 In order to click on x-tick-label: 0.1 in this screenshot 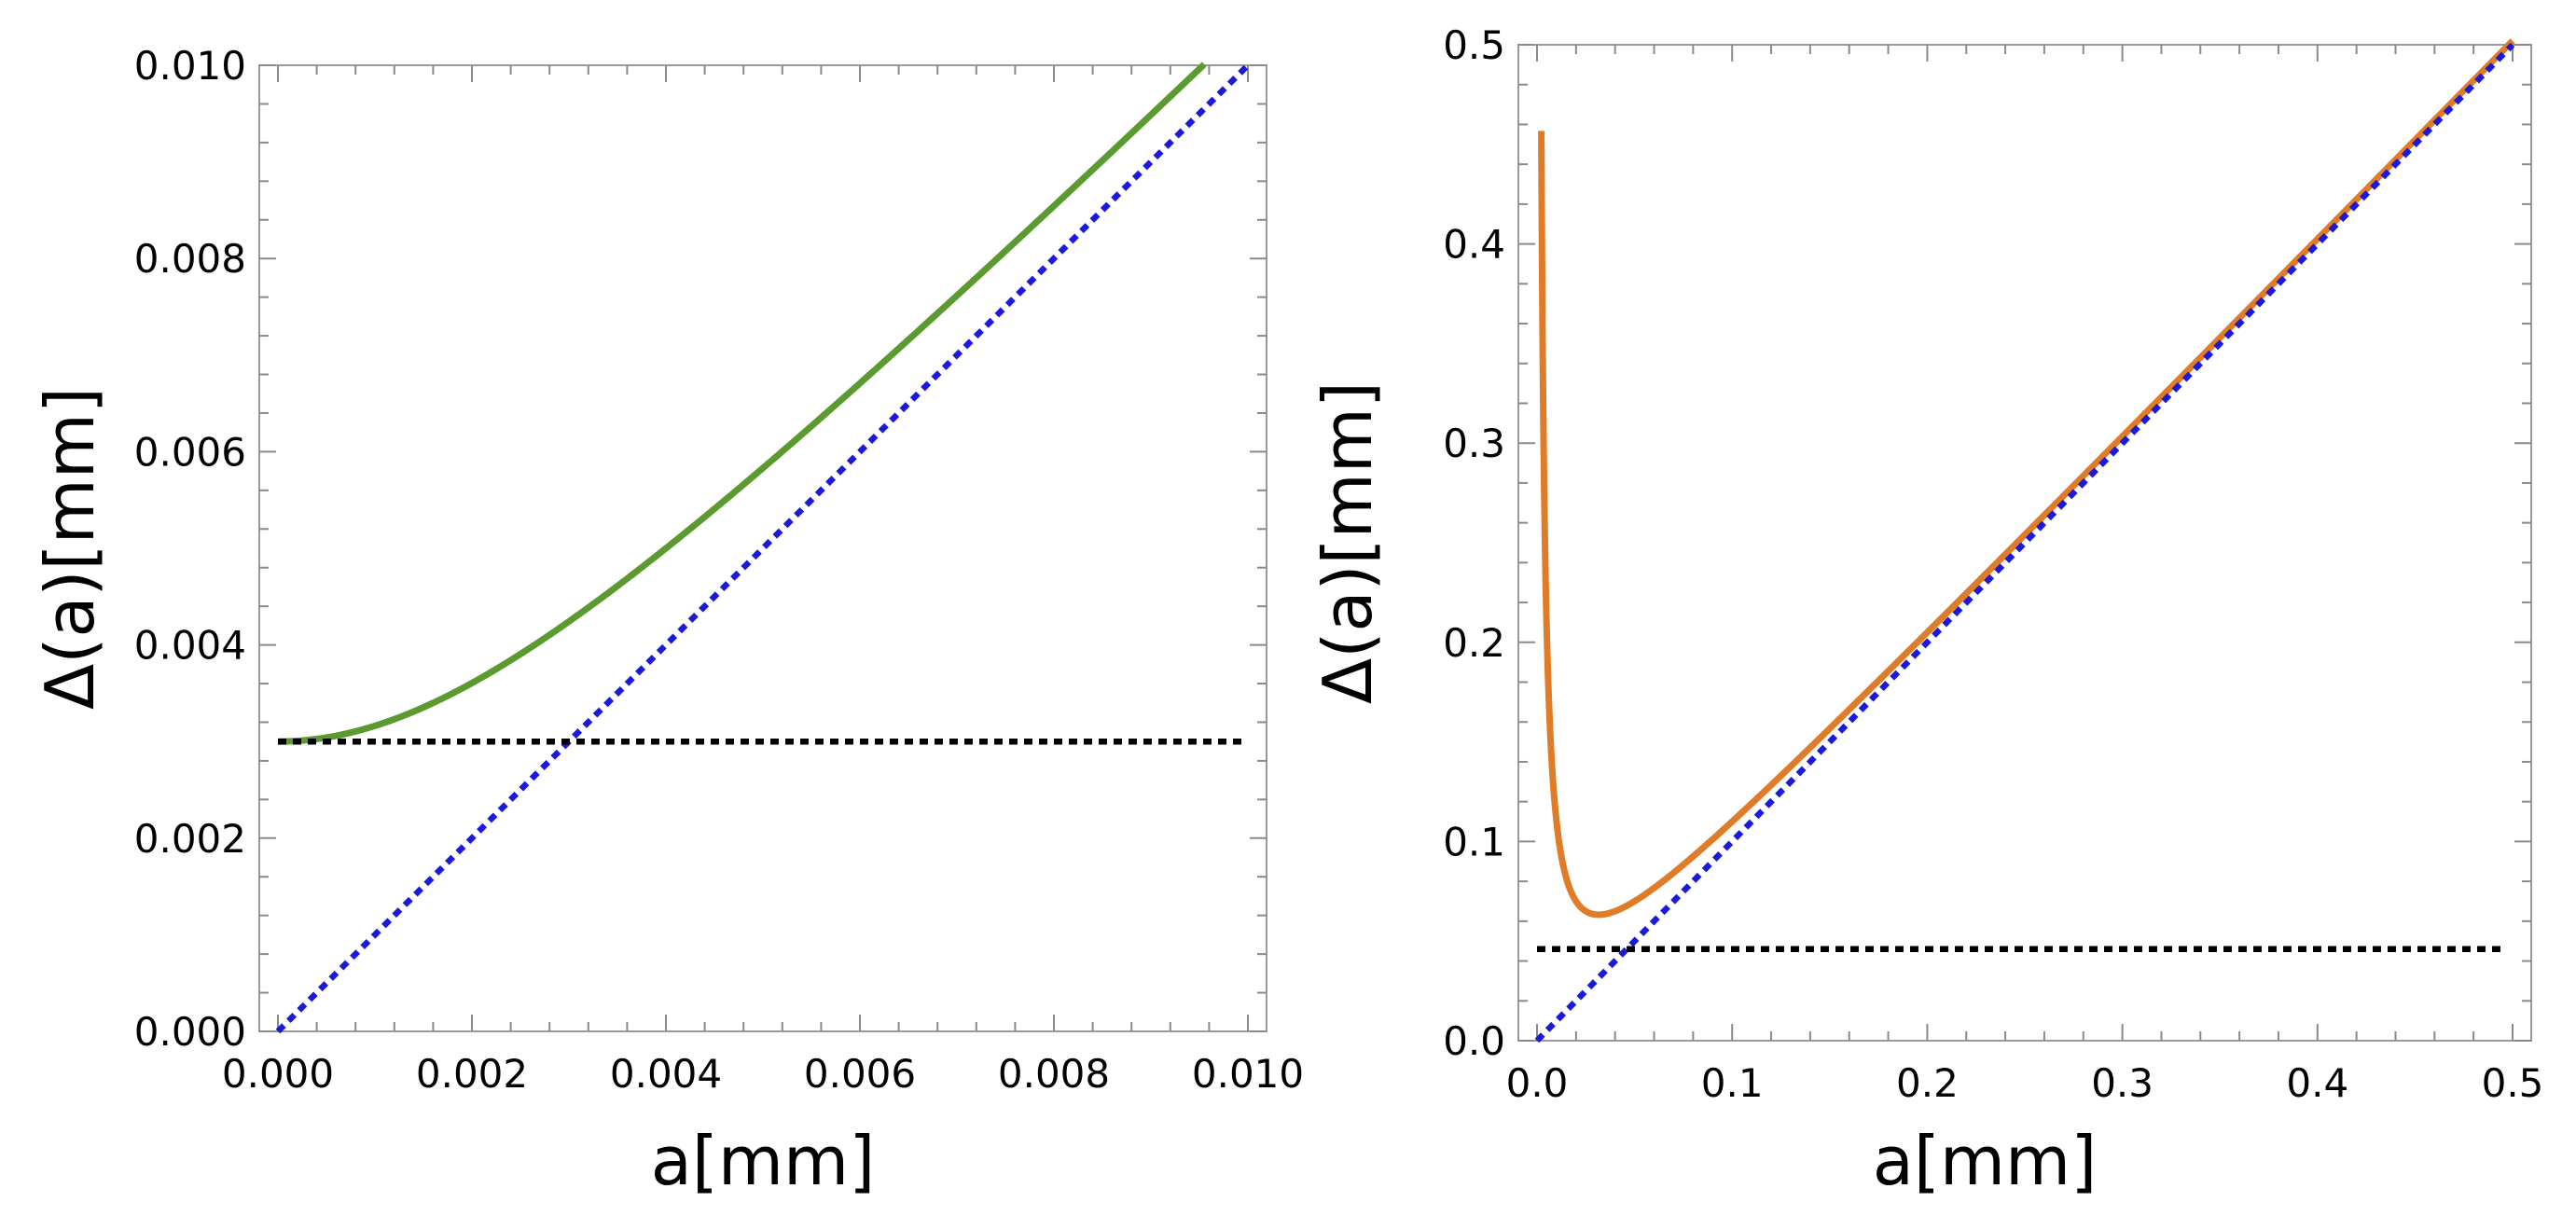, I will do `click(1732, 1083)`.